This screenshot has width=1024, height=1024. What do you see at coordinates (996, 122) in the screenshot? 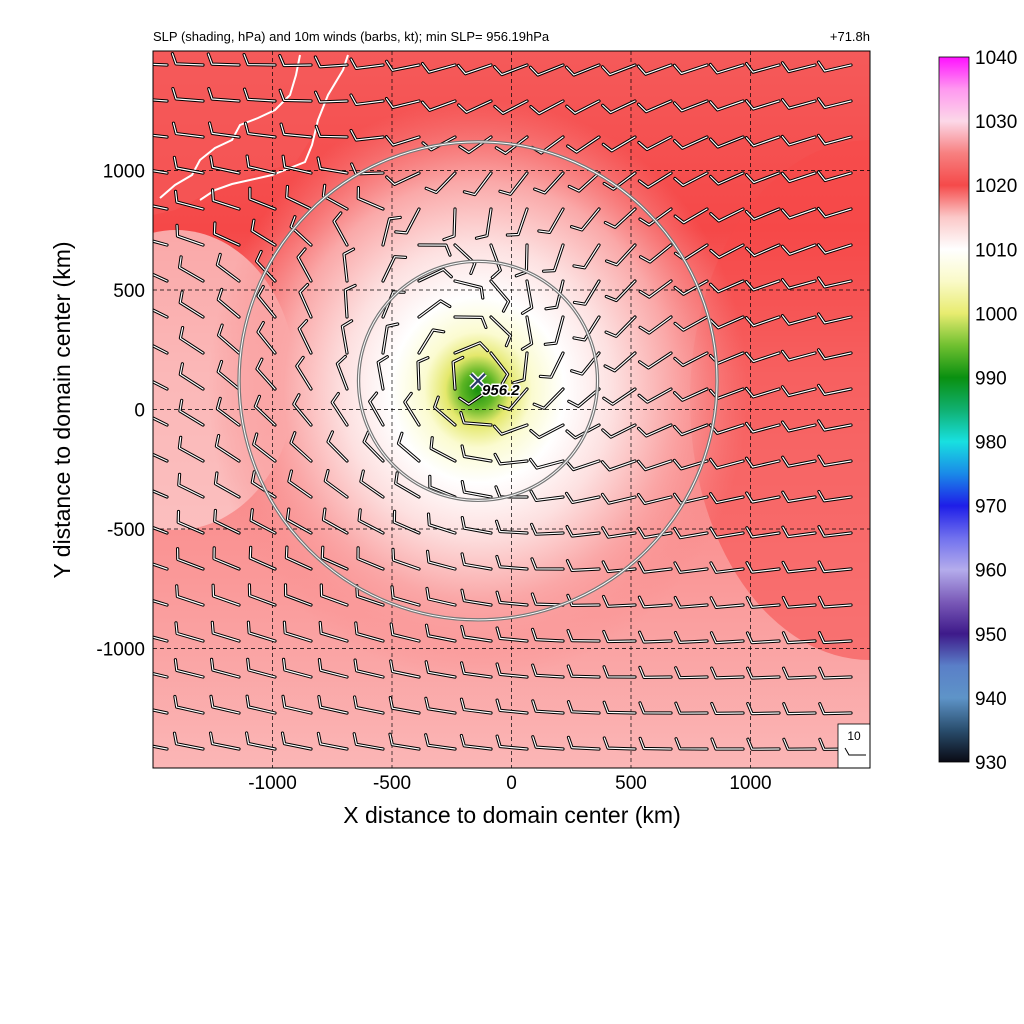
I see `colorbar-tick-label: 1030` at bounding box center [996, 122].